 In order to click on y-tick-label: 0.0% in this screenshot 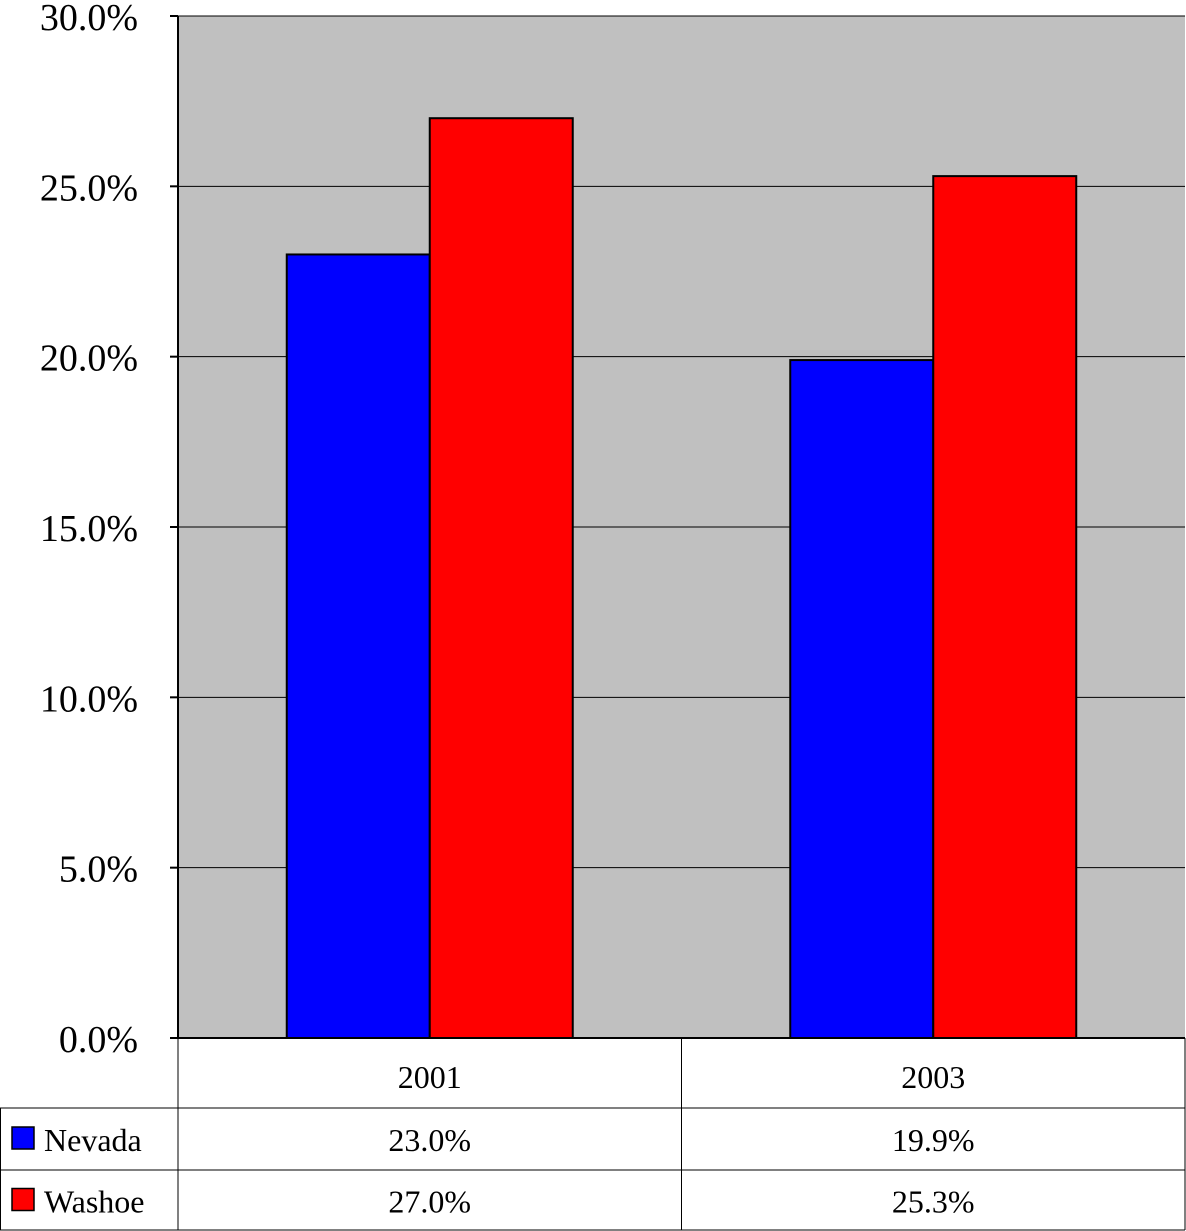, I will do `click(98, 1040)`.